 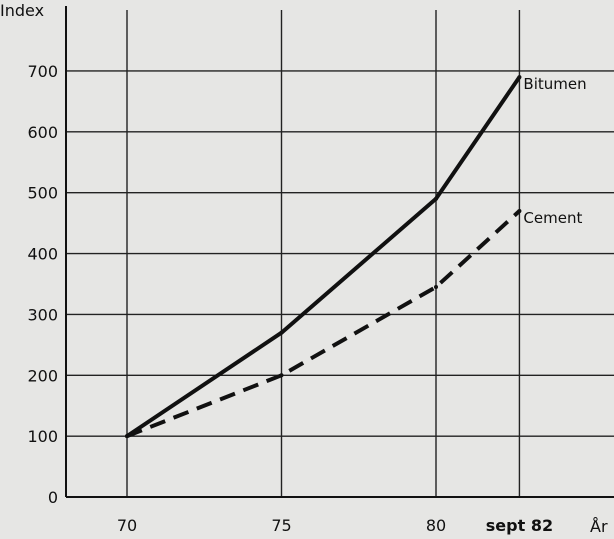 I want to click on x-tick-label: 70, so click(x=127, y=525).